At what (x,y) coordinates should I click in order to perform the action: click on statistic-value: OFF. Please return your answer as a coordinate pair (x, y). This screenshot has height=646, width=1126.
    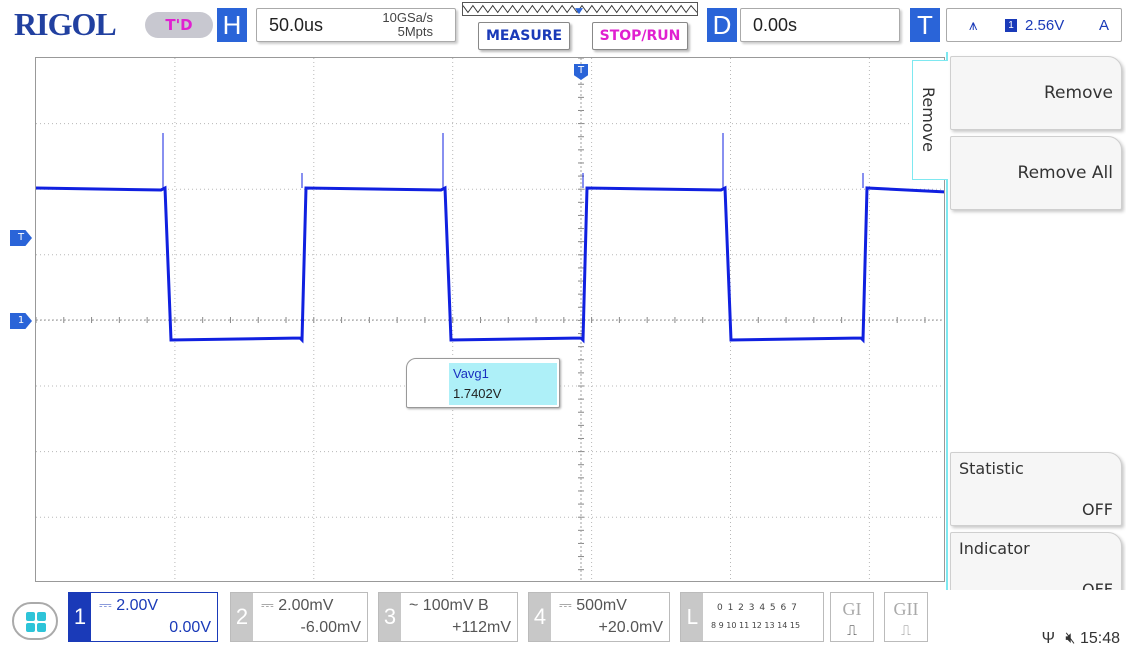
    Looking at the image, I should click on (1097, 509).